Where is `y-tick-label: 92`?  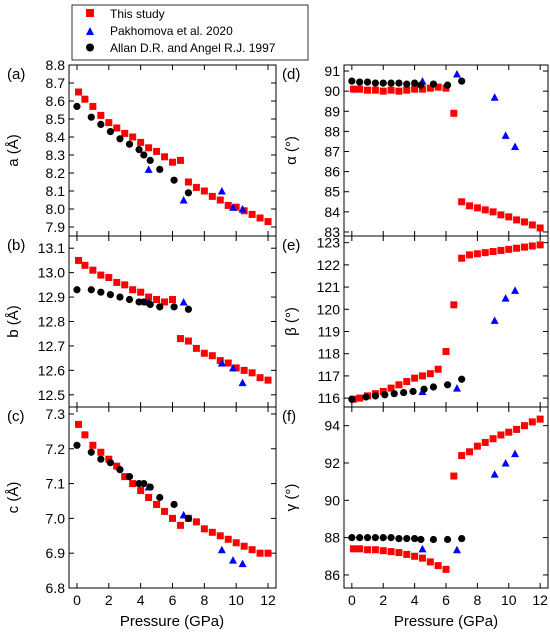 y-tick-label: 92 is located at coordinates (332, 463).